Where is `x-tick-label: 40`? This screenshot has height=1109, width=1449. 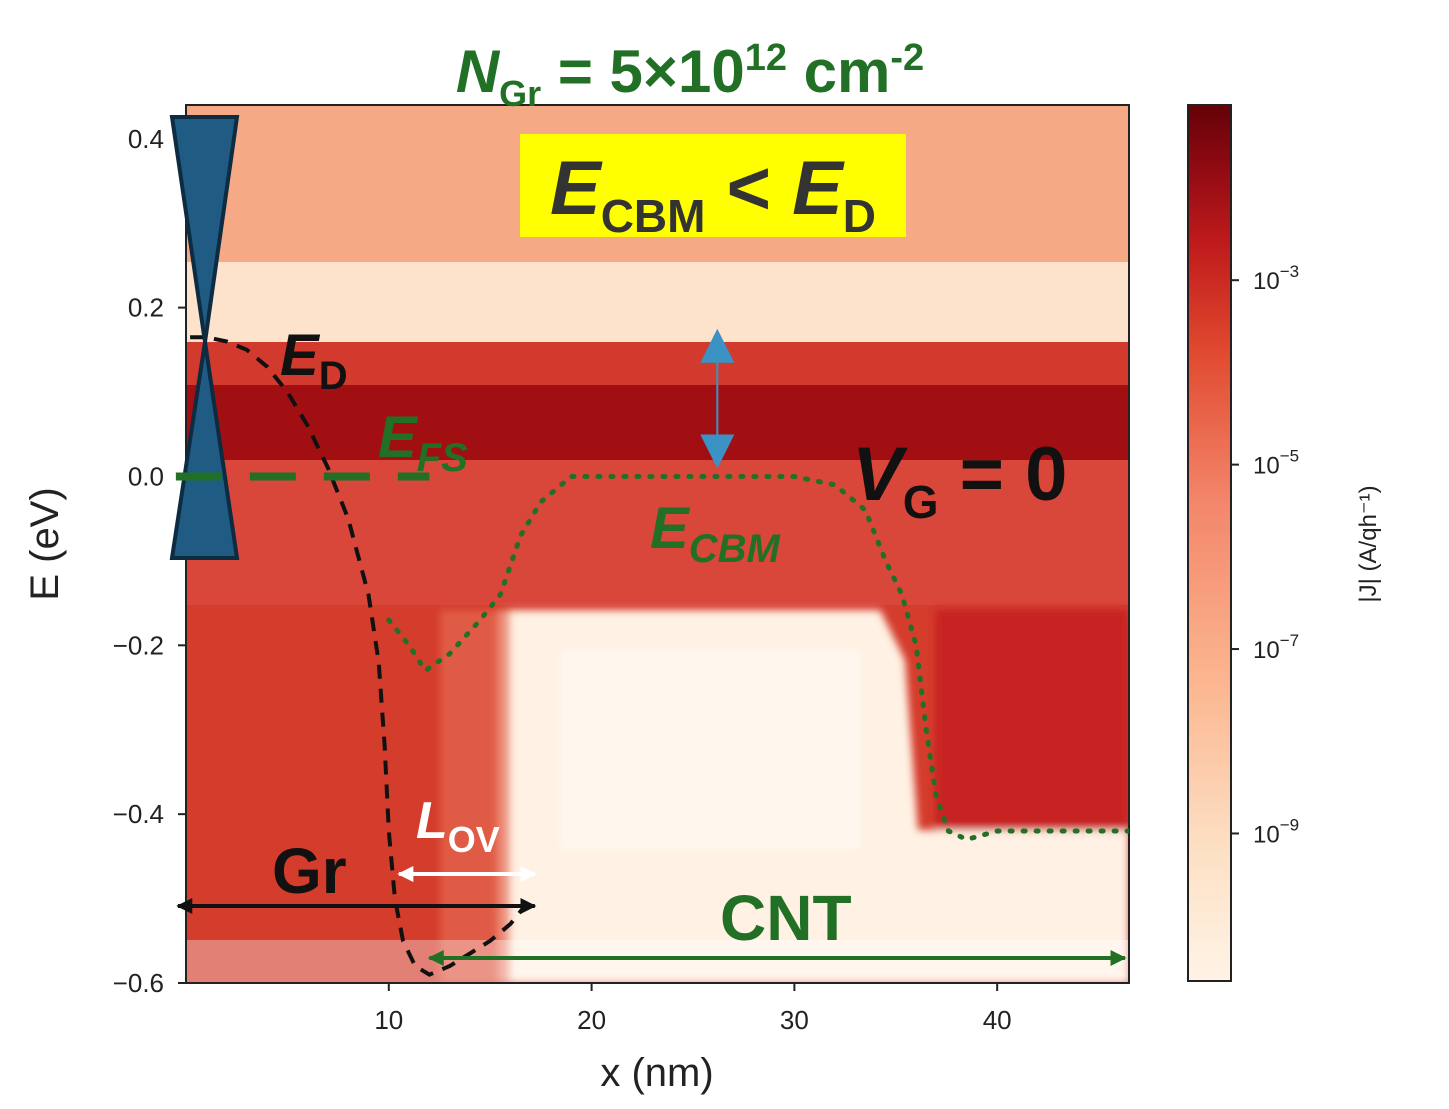 x-tick-label: 40 is located at coordinates (997, 1020).